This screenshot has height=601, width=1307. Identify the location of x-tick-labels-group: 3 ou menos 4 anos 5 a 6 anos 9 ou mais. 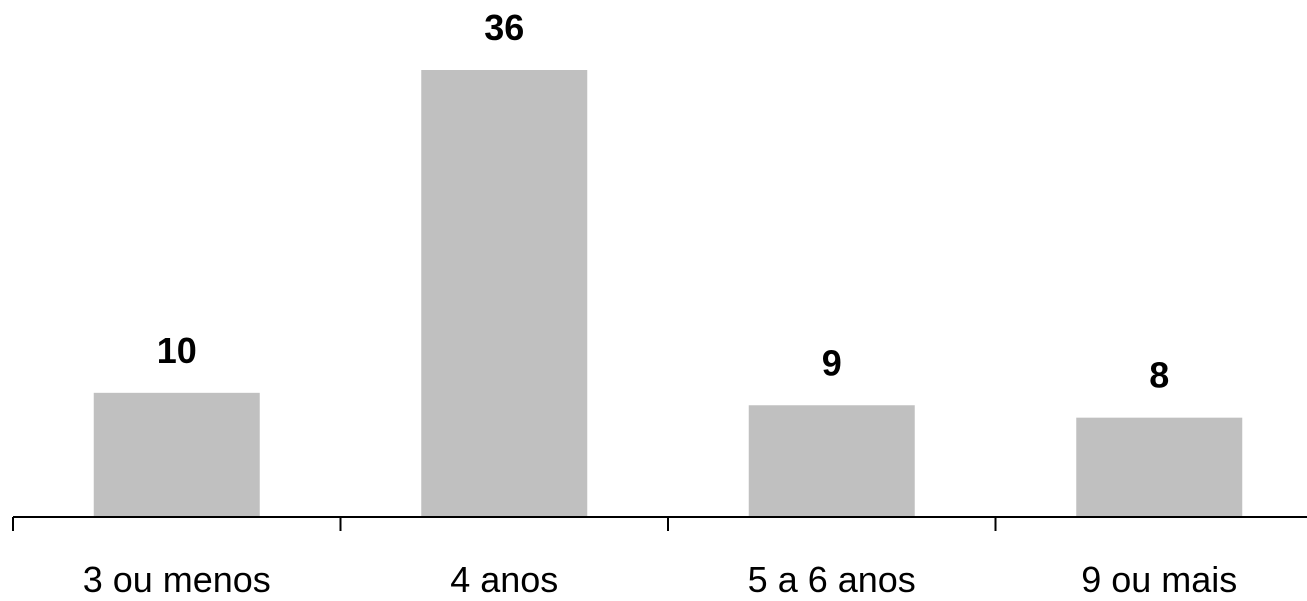
(660, 579).